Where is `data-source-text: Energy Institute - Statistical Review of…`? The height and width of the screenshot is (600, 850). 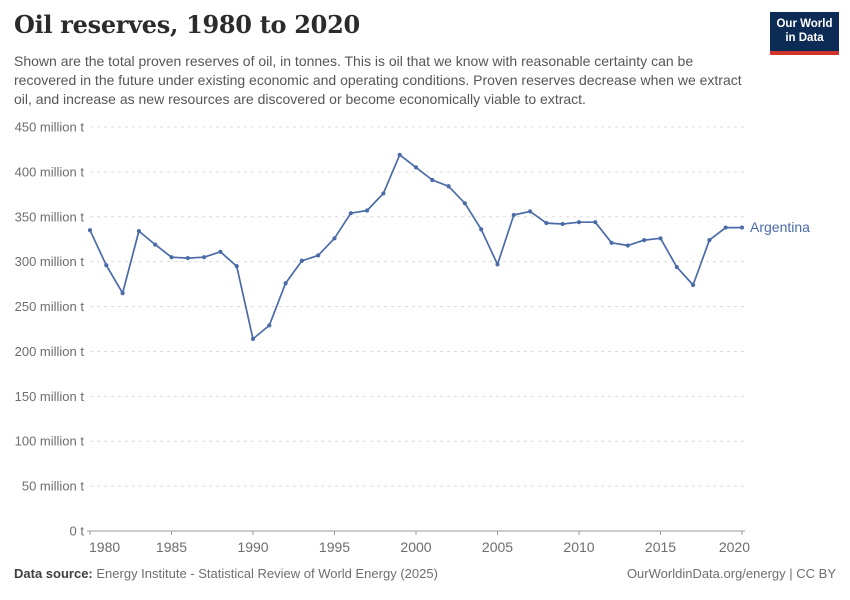 data-source-text: Energy Institute - Statistical Review of… is located at coordinates (267, 573).